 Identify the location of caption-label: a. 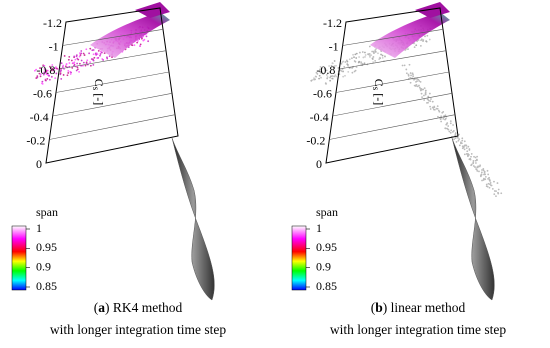
(101, 307).